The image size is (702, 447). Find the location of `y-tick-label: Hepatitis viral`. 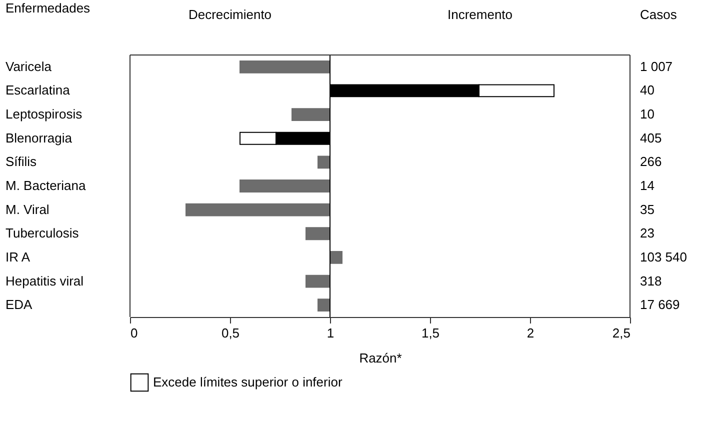

y-tick-label: Hepatitis viral is located at coordinates (45, 280).